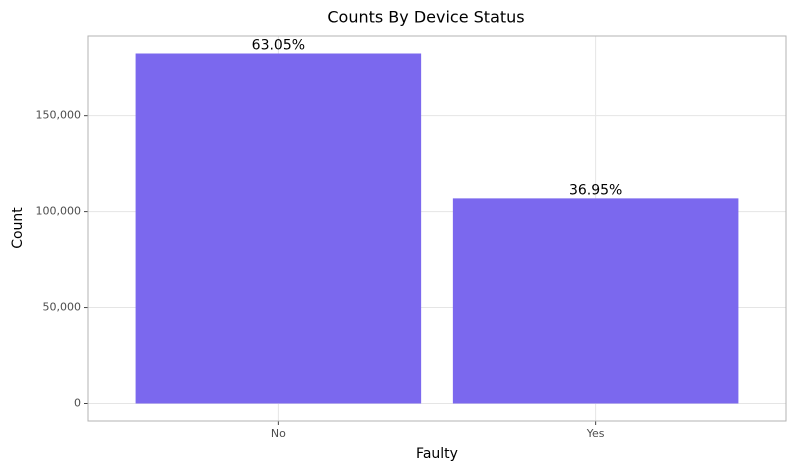  What do you see at coordinates (59, 211) in the screenshot?
I see `y-tick-label: 100,000` at bounding box center [59, 211].